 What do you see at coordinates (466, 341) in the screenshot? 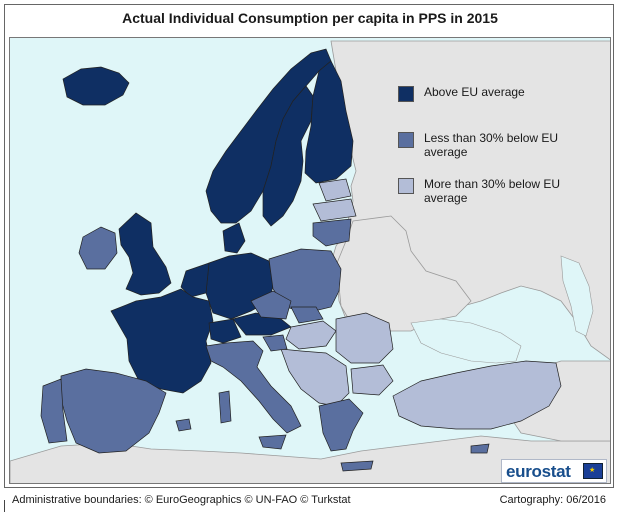
I see `black-sea` at bounding box center [466, 341].